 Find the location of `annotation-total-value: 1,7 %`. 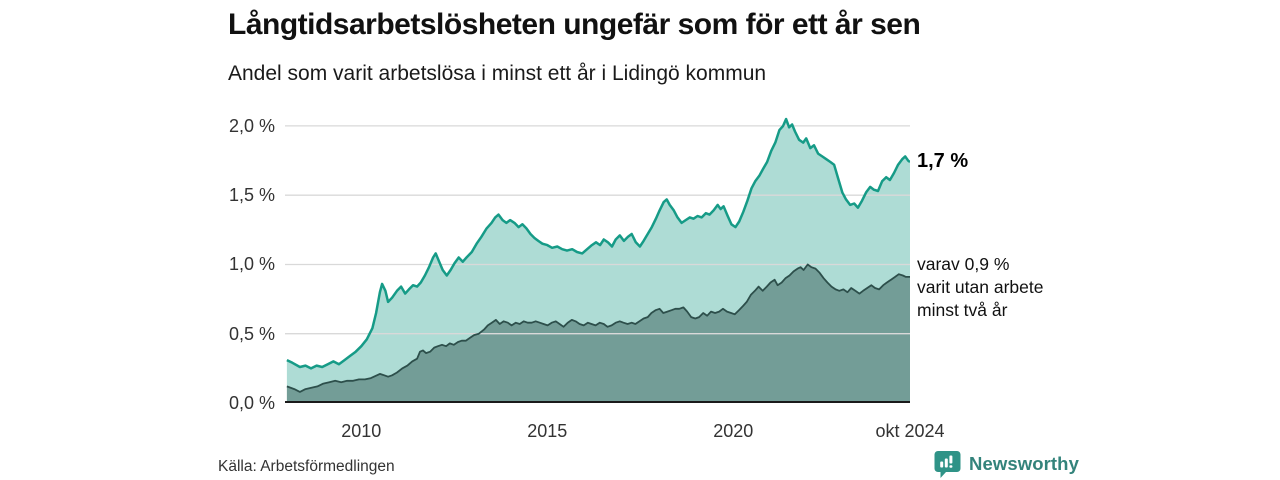

annotation-total-value: 1,7 % is located at coordinates (943, 161).